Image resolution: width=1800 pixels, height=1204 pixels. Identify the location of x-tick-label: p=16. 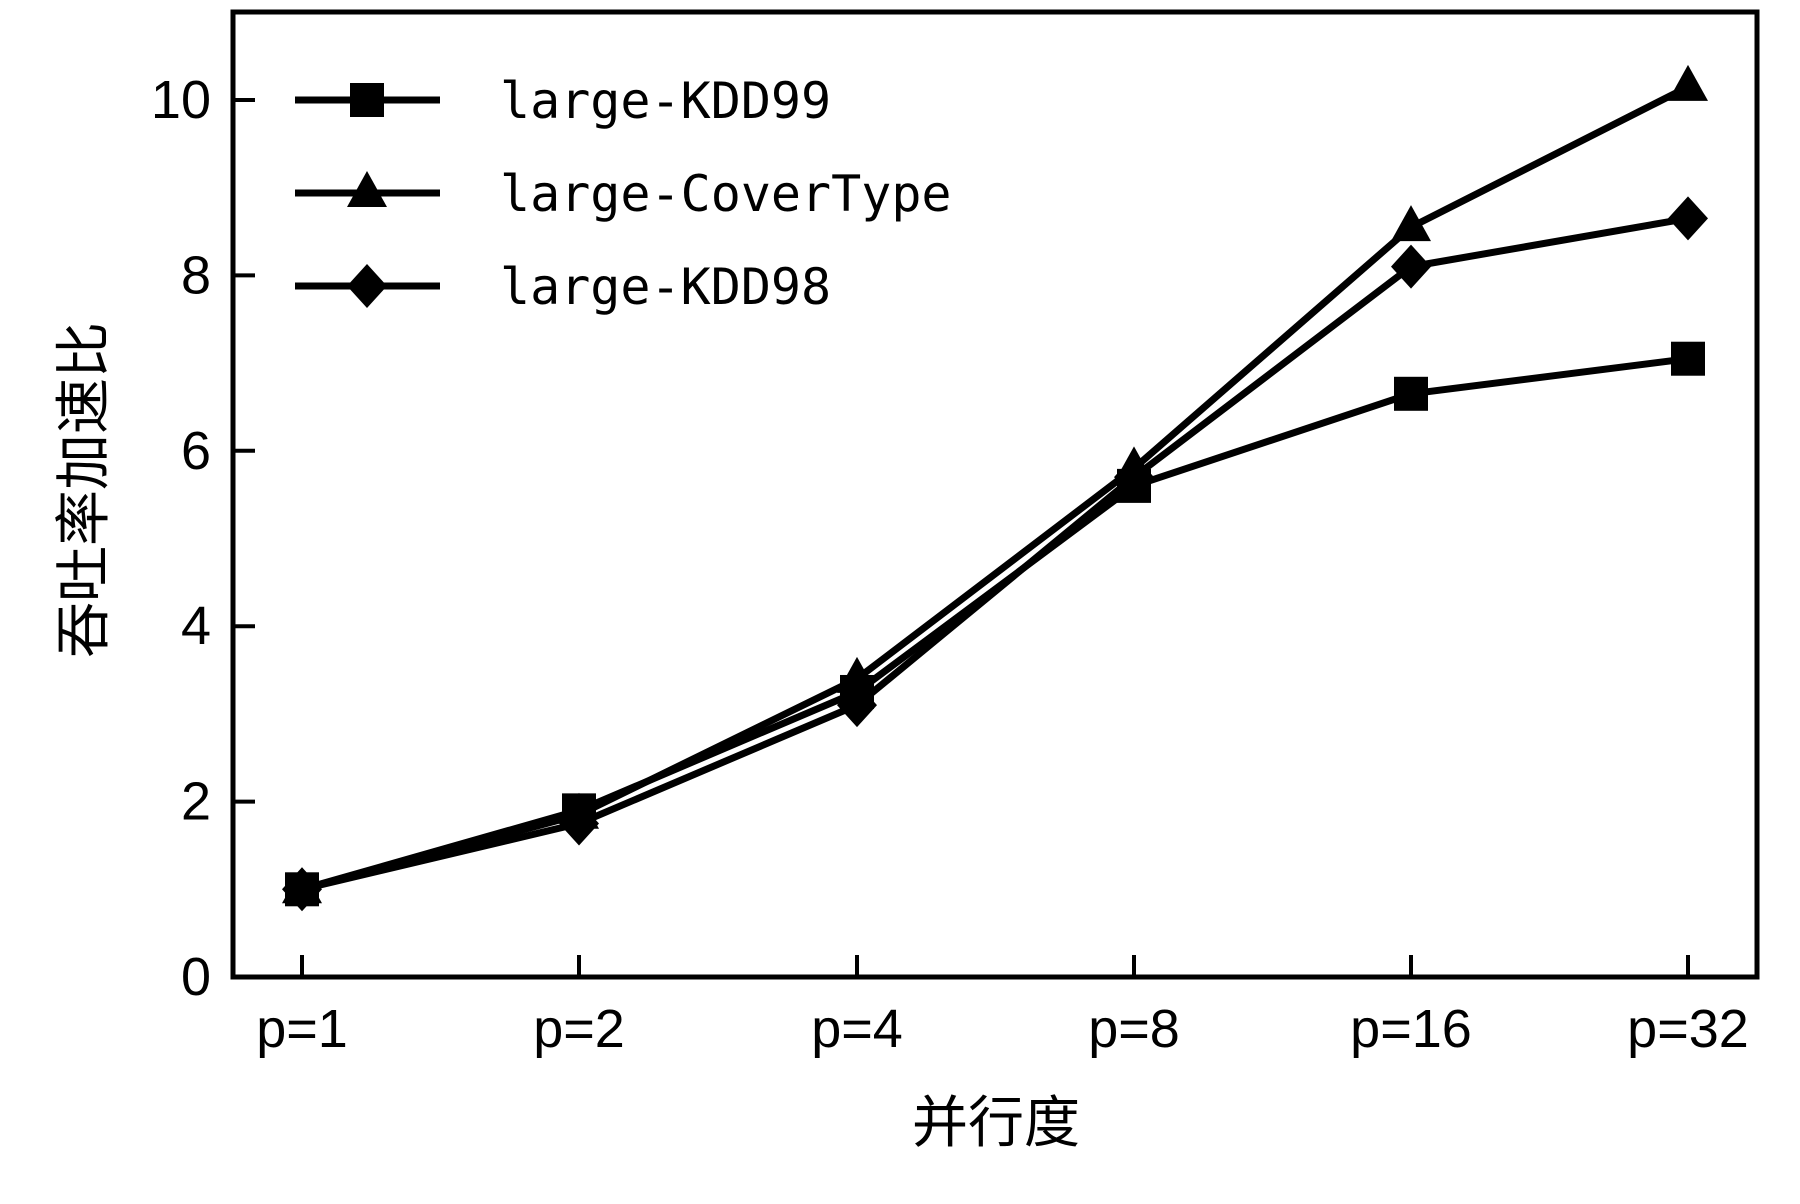
(1411, 1029).